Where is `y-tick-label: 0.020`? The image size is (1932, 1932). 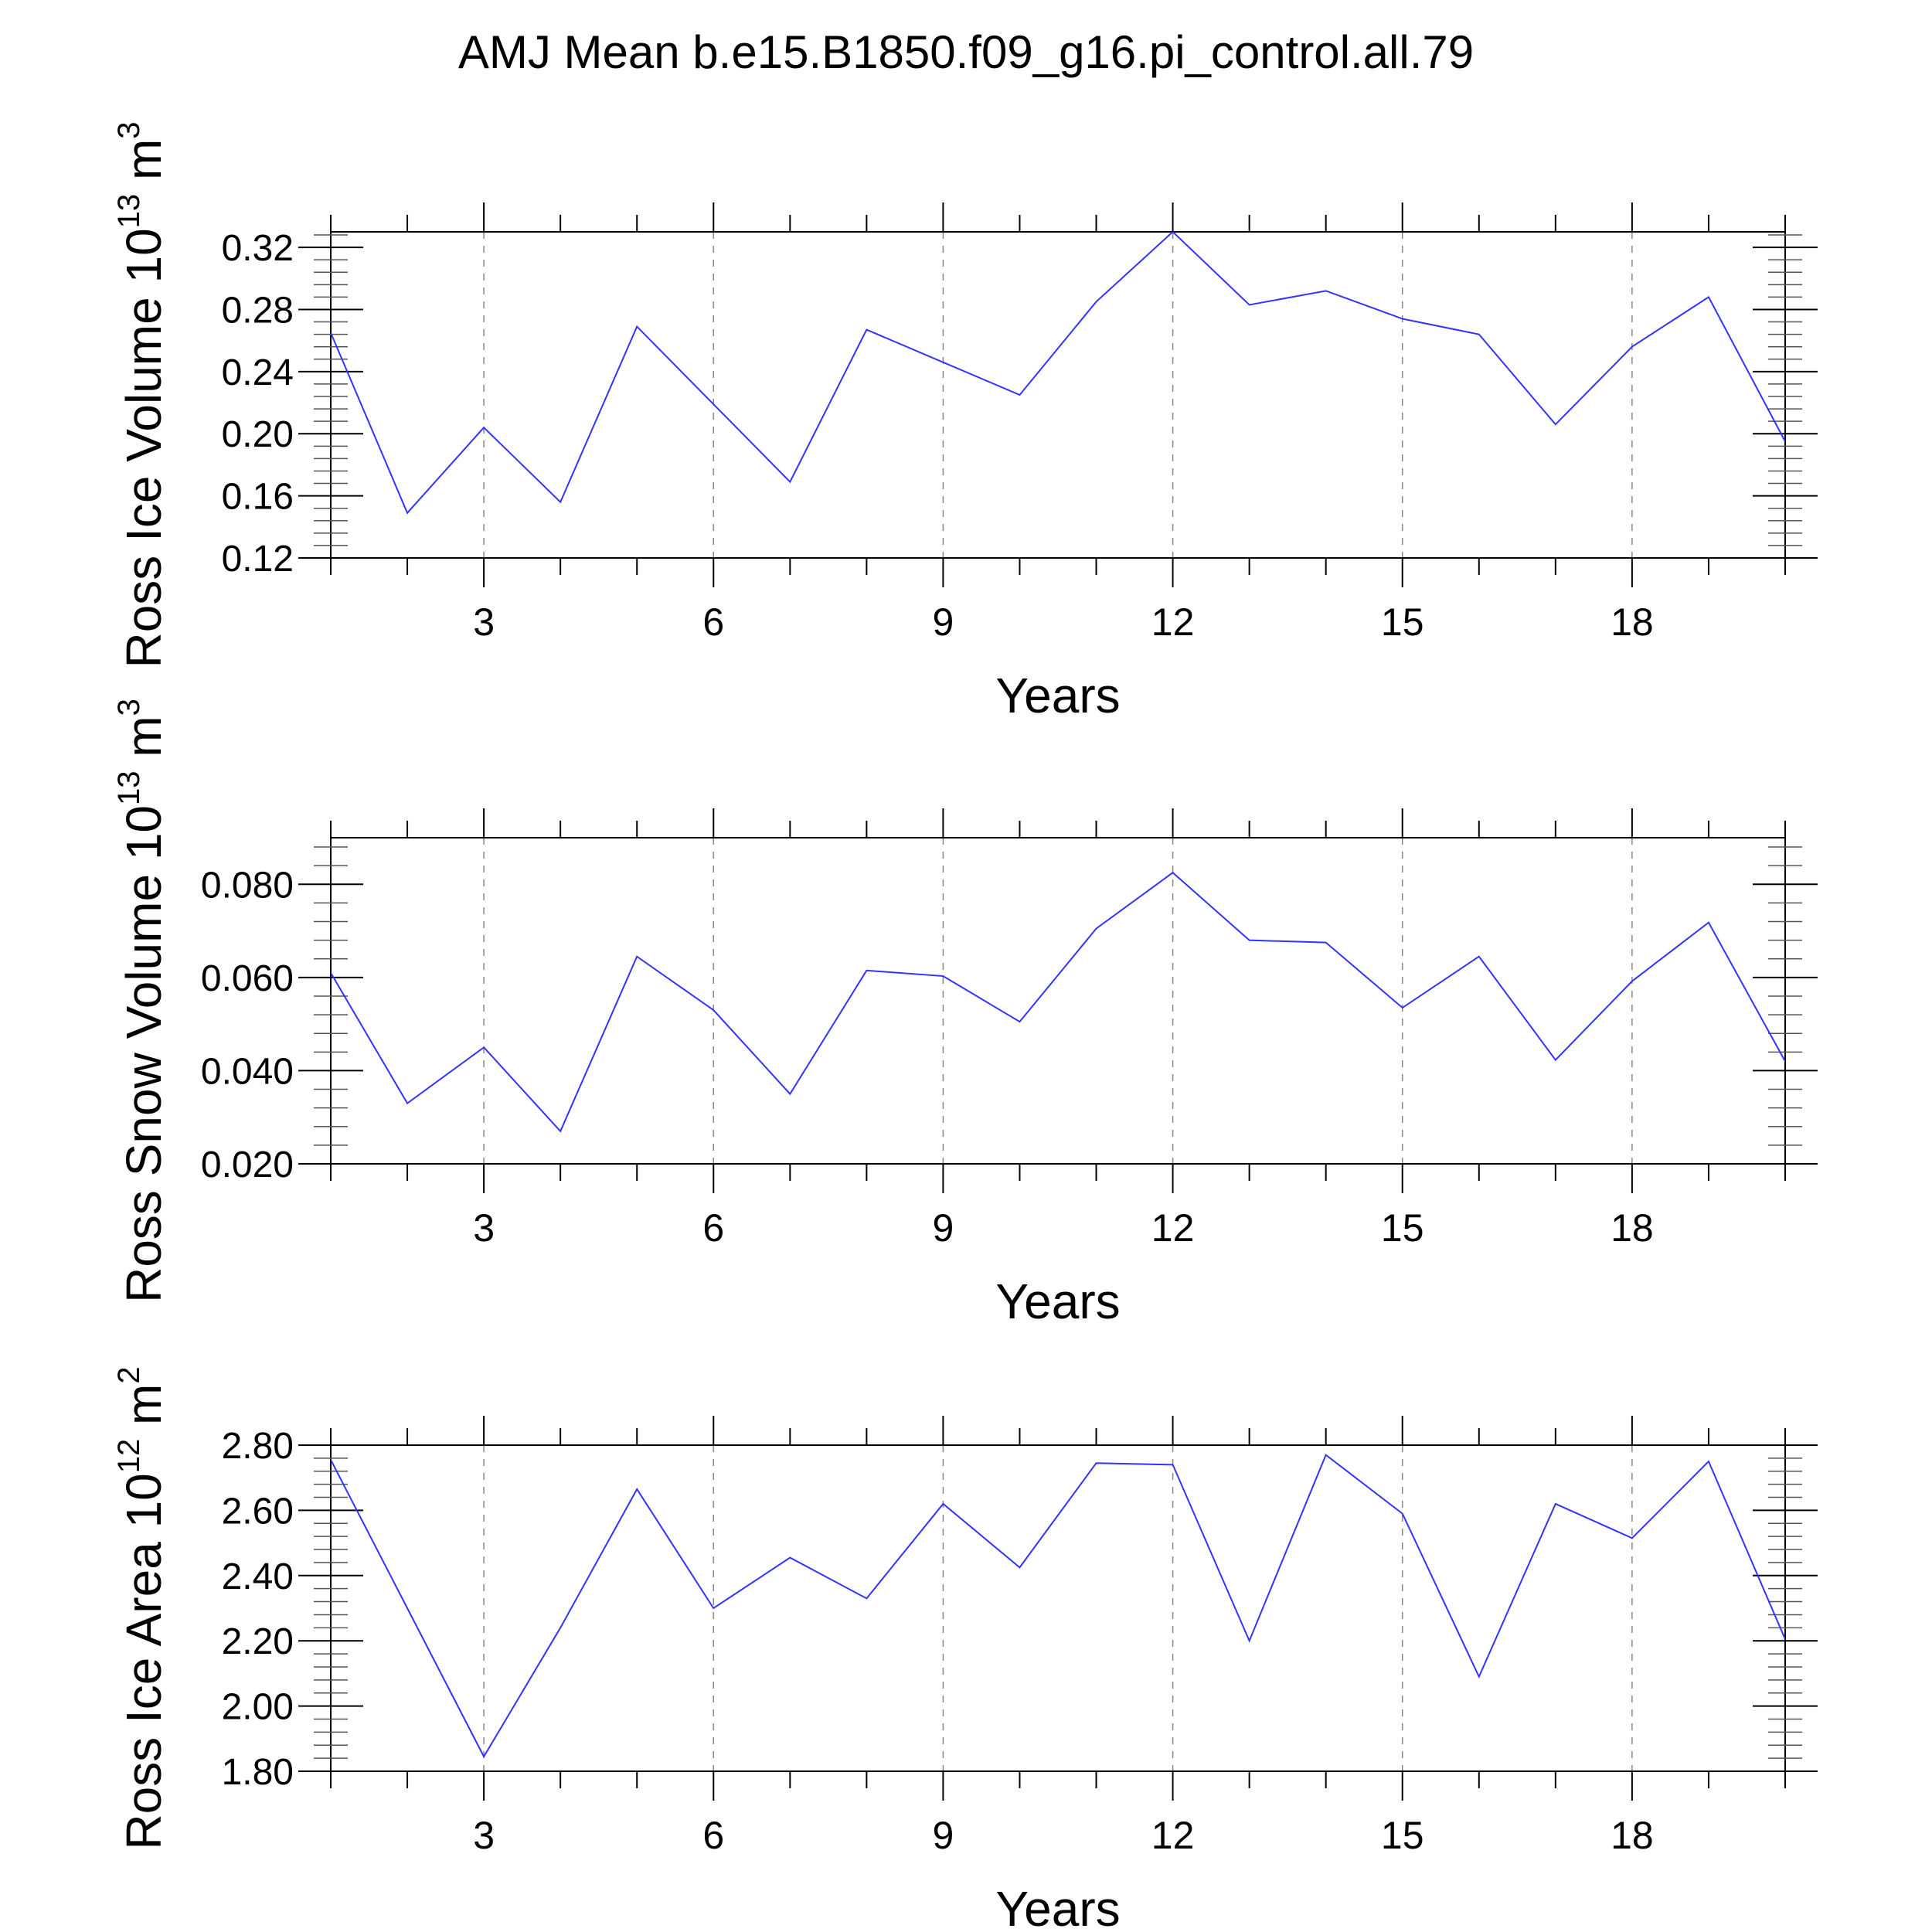
y-tick-label: 0.020 is located at coordinates (248, 1165).